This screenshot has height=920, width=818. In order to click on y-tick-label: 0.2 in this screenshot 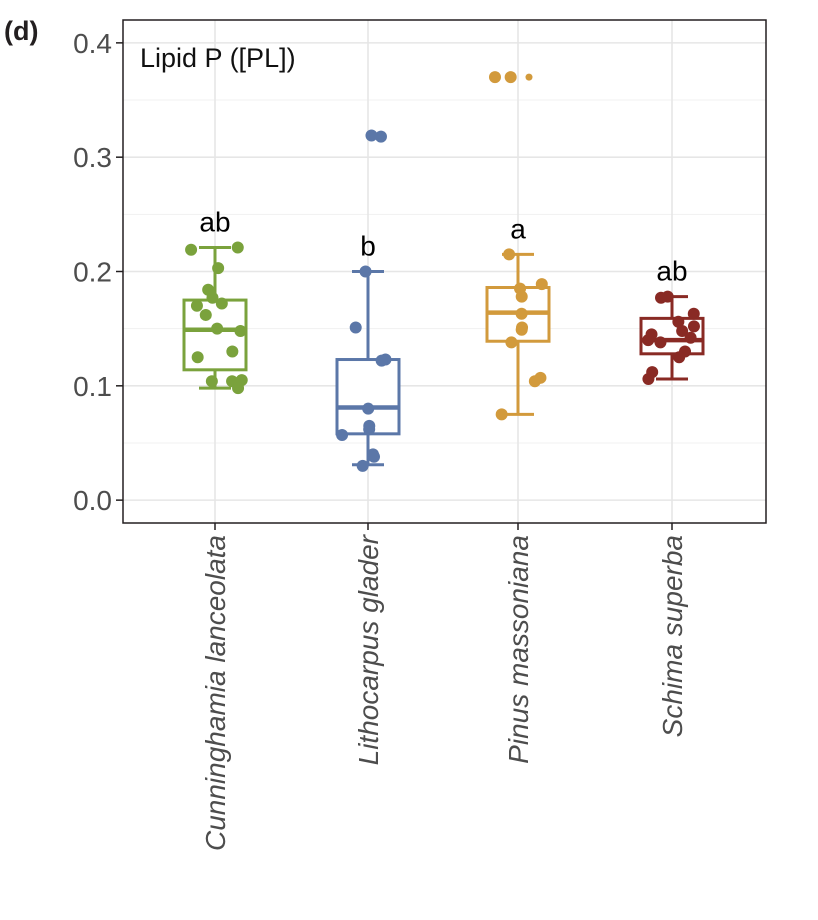, I will do `click(92, 272)`.